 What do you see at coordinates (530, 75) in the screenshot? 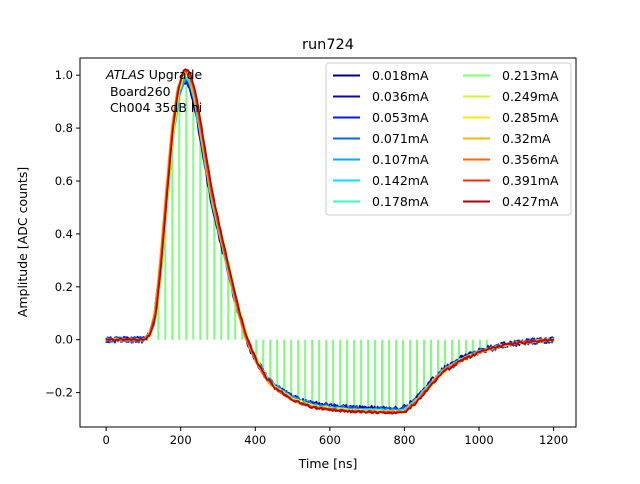
I see `legend-label: 0.213mA` at bounding box center [530, 75].